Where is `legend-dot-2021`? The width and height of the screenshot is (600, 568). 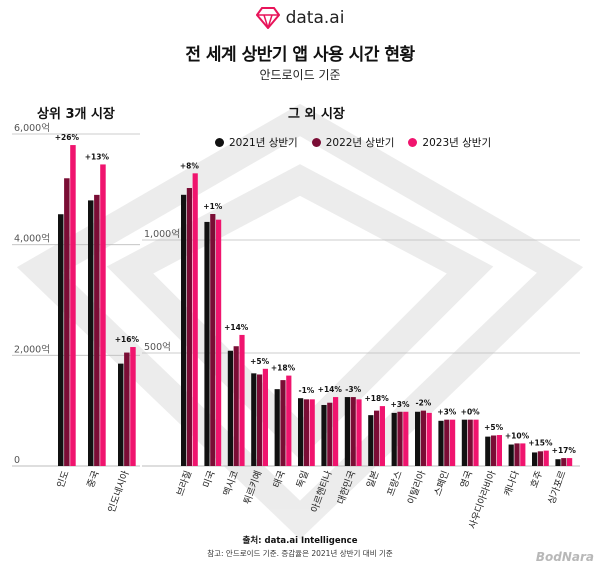 legend-dot-2021 is located at coordinates (219, 142).